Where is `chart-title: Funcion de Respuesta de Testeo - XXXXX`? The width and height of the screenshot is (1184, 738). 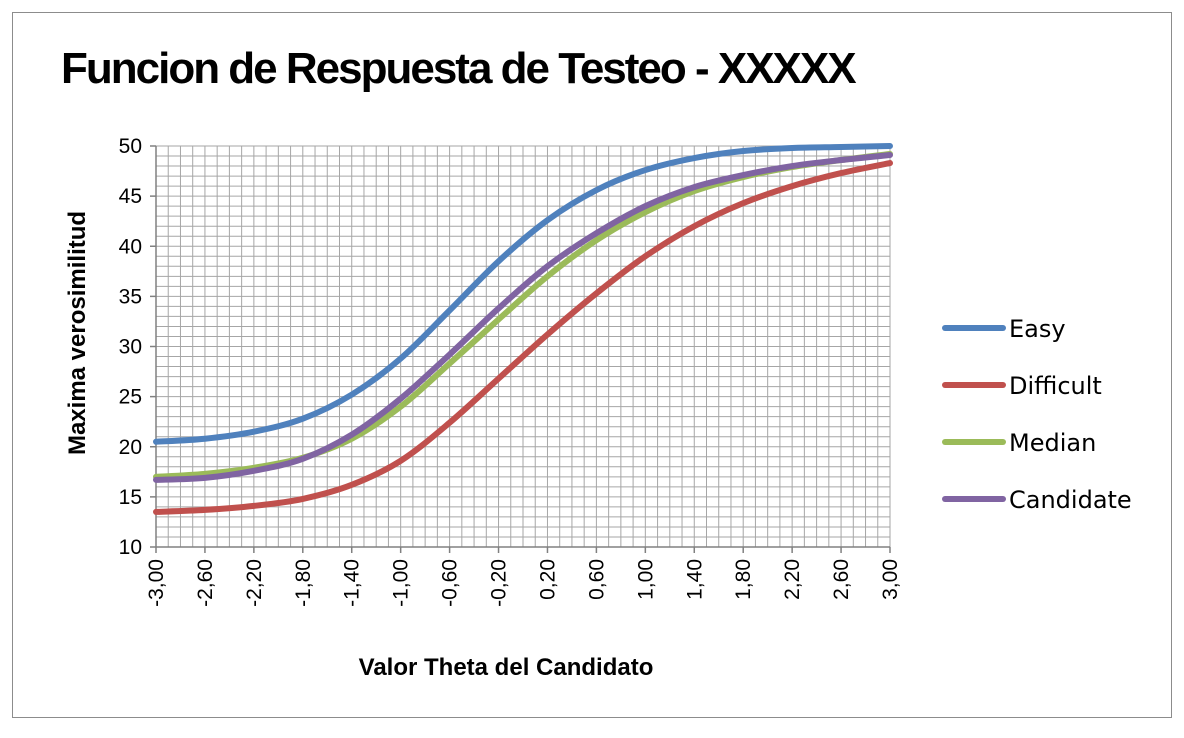 chart-title: Funcion de Respuesta de Testeo - XXXXX is located at coordinates (458, 68).